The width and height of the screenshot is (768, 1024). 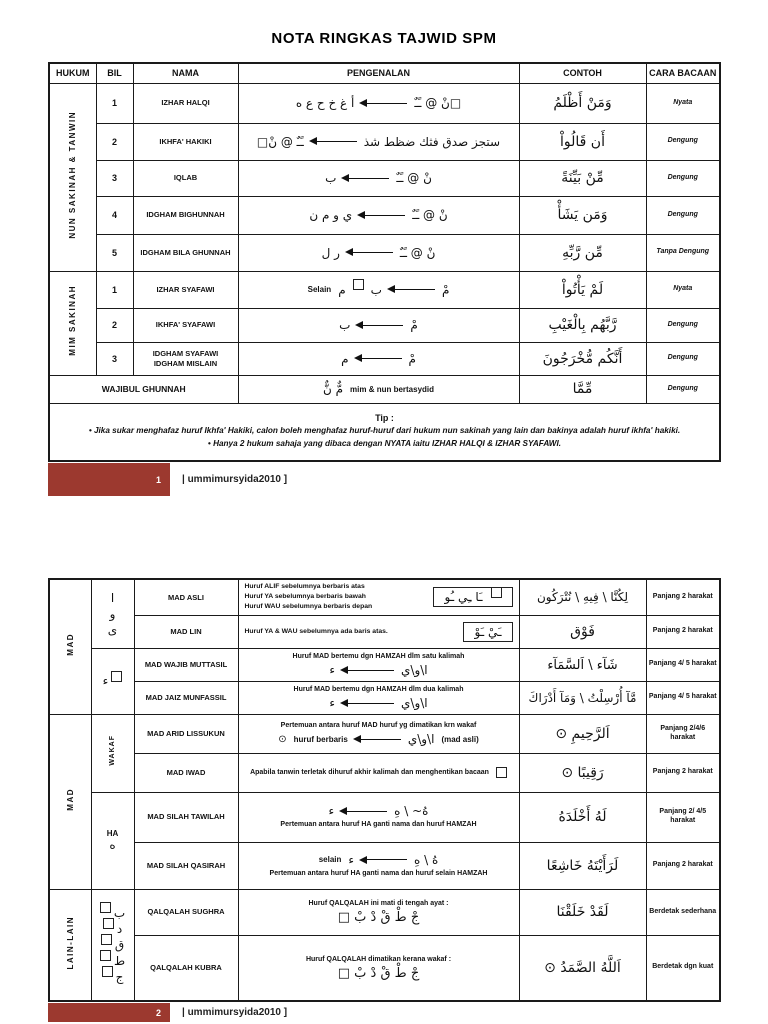 What do you see at coordinates (378, 73) in the screenshot?
I see `col-header-pengenalan: PENGENALAN` at bounding box center [378, 73].